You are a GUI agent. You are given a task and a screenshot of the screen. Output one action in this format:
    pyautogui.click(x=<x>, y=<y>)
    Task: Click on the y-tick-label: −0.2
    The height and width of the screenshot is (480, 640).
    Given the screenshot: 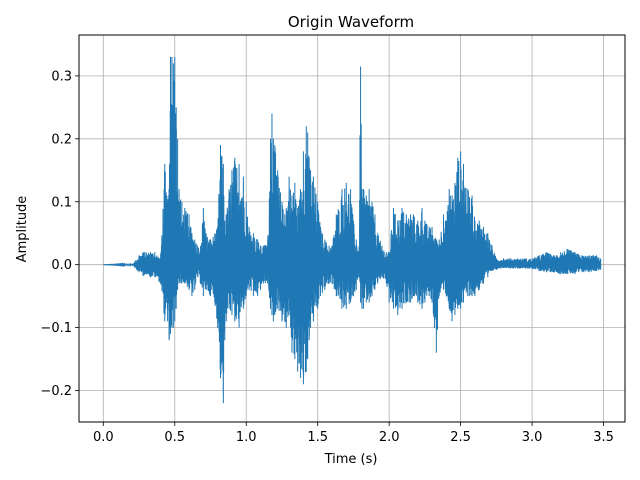 What is the action you would take?
    pyautogui.click(x=56, y=391)
    